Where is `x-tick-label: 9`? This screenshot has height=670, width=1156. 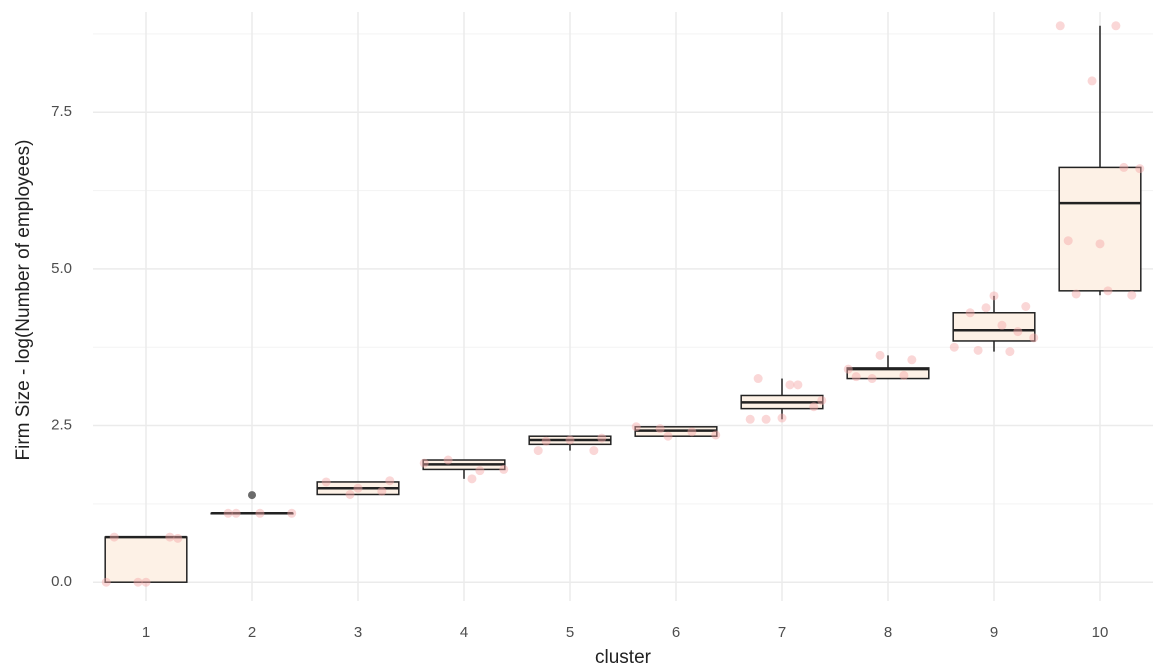
x-tick-label: 9 is located at coordinates (994, 632).